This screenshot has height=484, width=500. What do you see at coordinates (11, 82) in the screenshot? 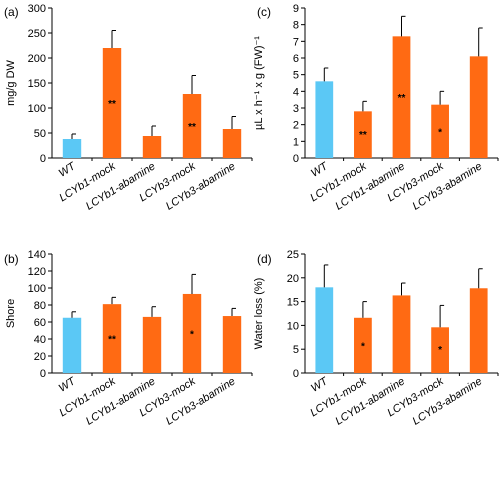
I see `y-axis-title: mg/g DW` at bounding box center [11, 82].